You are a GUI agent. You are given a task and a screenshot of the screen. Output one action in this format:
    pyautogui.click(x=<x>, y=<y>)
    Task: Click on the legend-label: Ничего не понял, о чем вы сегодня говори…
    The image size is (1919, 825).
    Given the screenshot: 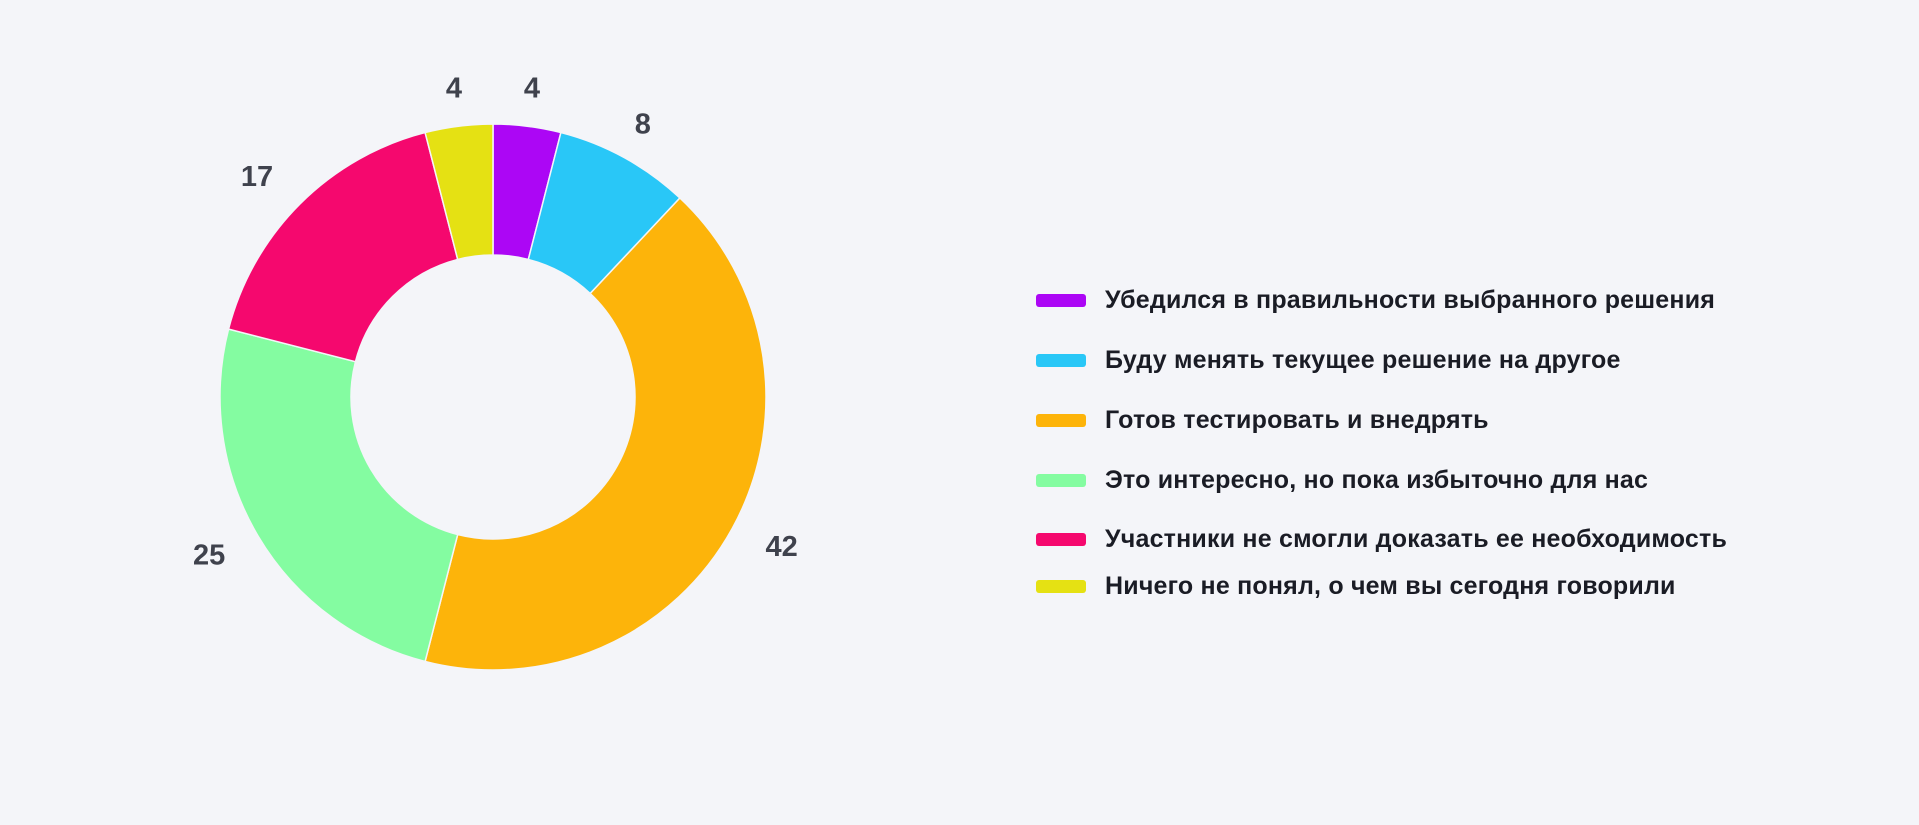 What is the action you would take?
    pyautogui.click(x=1390, y=586)
    